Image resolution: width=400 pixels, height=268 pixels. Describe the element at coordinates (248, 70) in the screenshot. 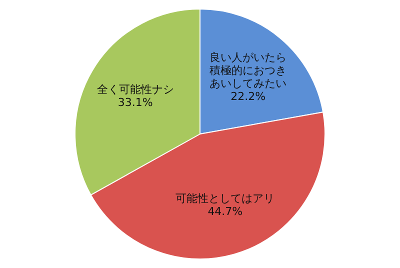

I see `slice-label: 良い人がいたら積極的におつきあいしてみたい` at that location.